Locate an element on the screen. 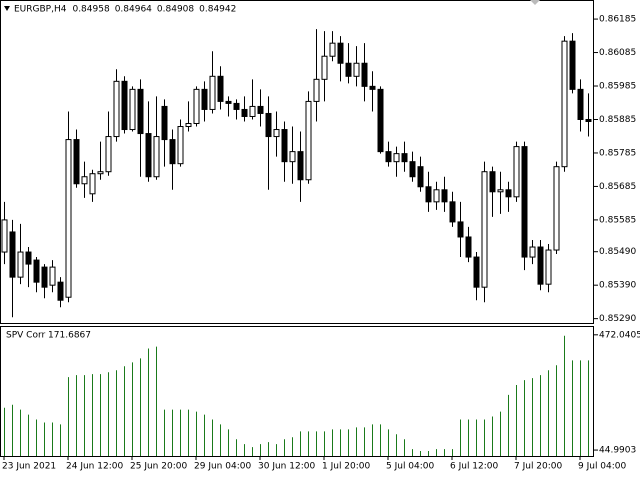  y-tick-label: 0.85985 is located at coordinates (617, 87).